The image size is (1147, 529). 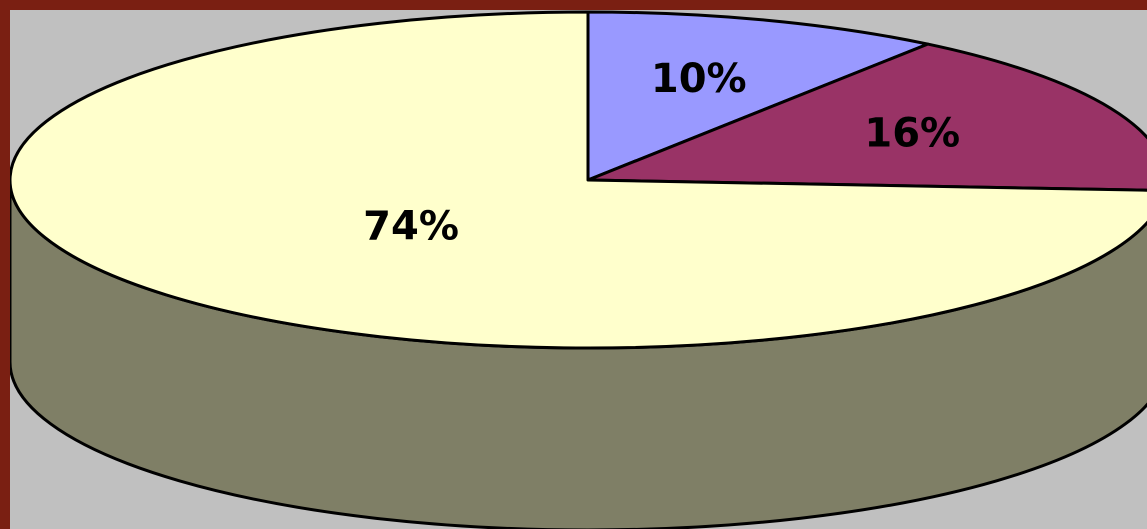 I want to click on pie-slice-label-1: 10%, so click(x=699, y=79).